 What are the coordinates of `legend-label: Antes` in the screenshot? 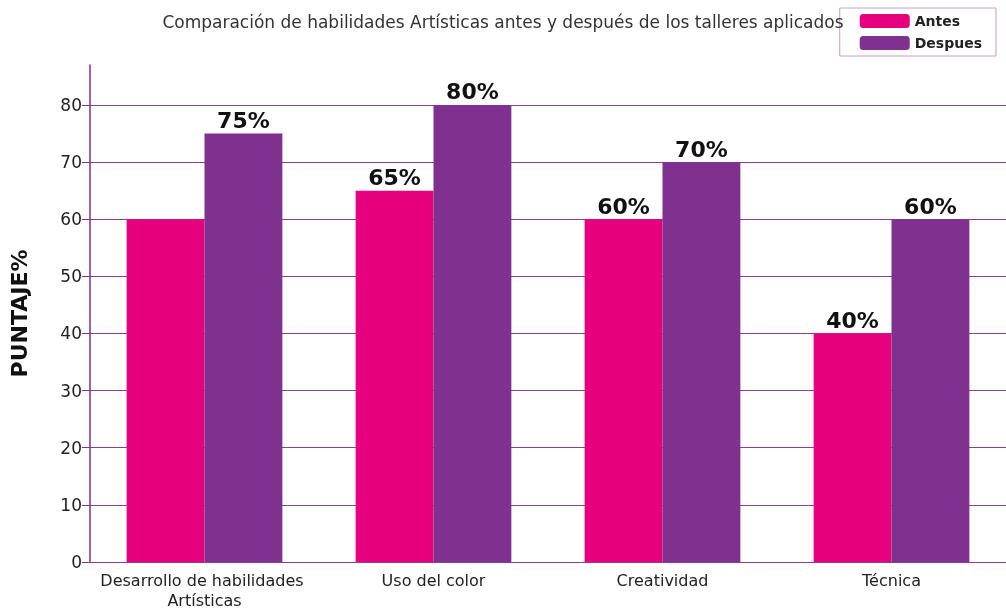 It's located at (937, 21).